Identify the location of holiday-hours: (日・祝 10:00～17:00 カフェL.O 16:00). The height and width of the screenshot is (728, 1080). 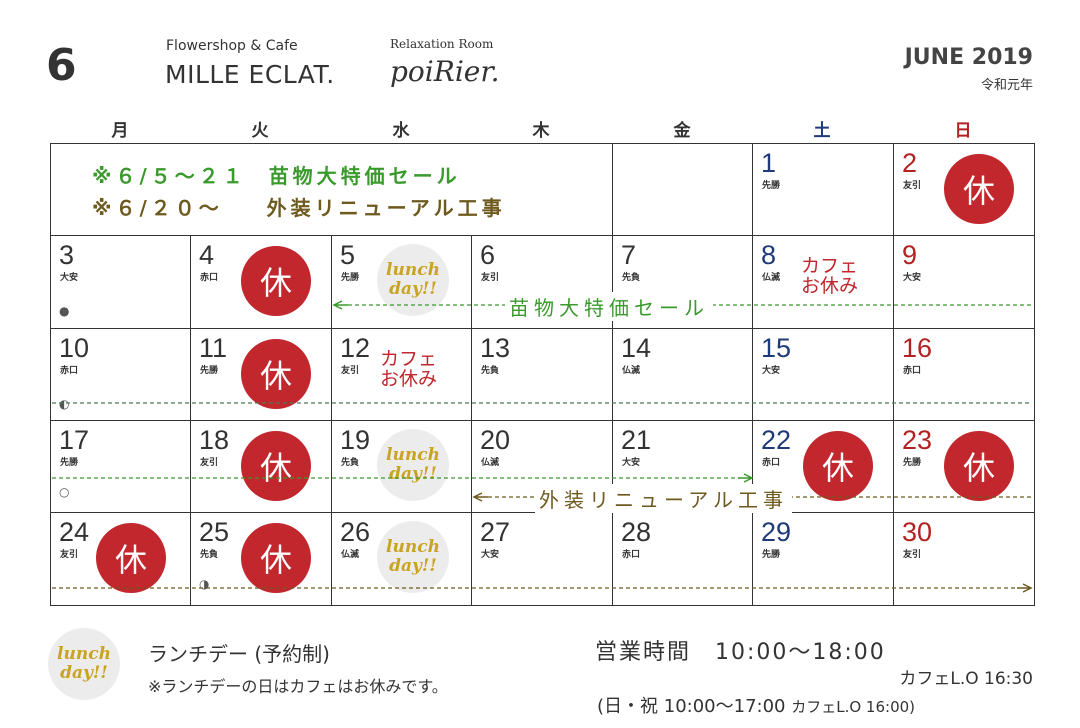
(756, 706).